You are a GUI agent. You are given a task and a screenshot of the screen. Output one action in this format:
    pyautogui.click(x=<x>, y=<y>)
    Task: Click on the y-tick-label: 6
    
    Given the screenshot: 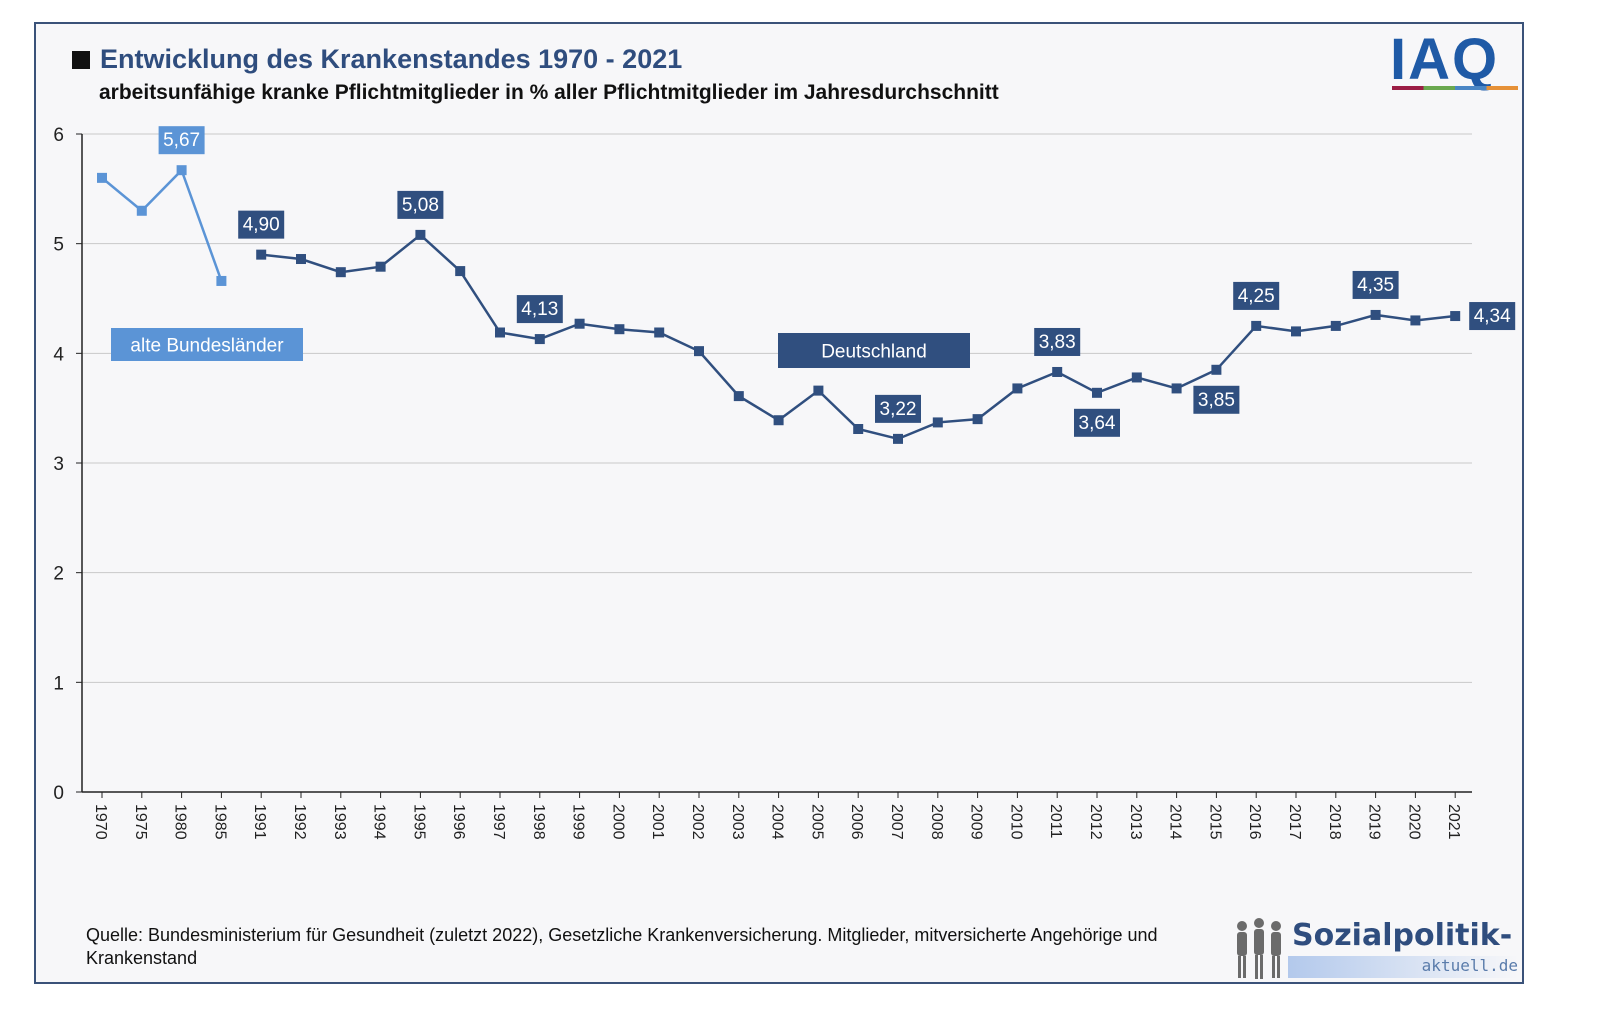 What is the action you would take?
    pyautogui.click(x=58, y=135)
    